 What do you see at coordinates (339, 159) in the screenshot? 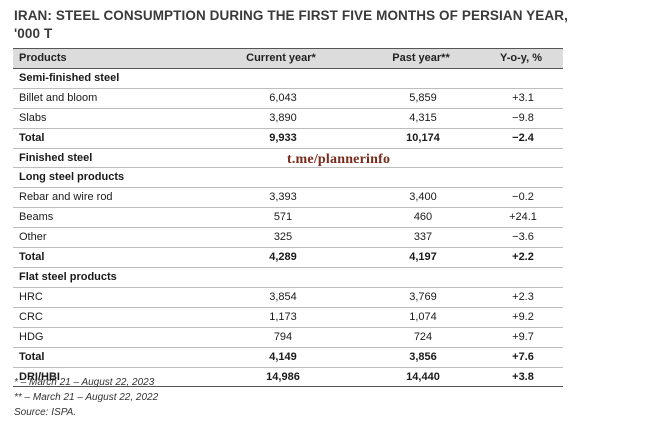
I see `watermark: t.me/plannerinfo` at bounding box center [339, 159].